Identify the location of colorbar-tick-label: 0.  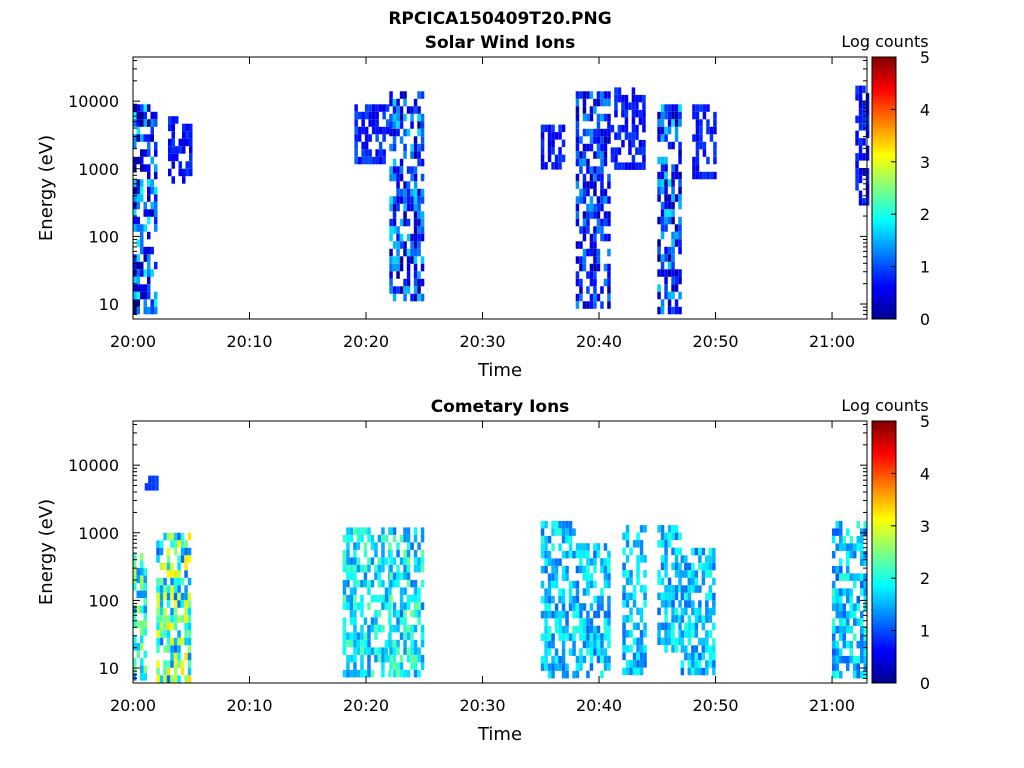
(925, 319).